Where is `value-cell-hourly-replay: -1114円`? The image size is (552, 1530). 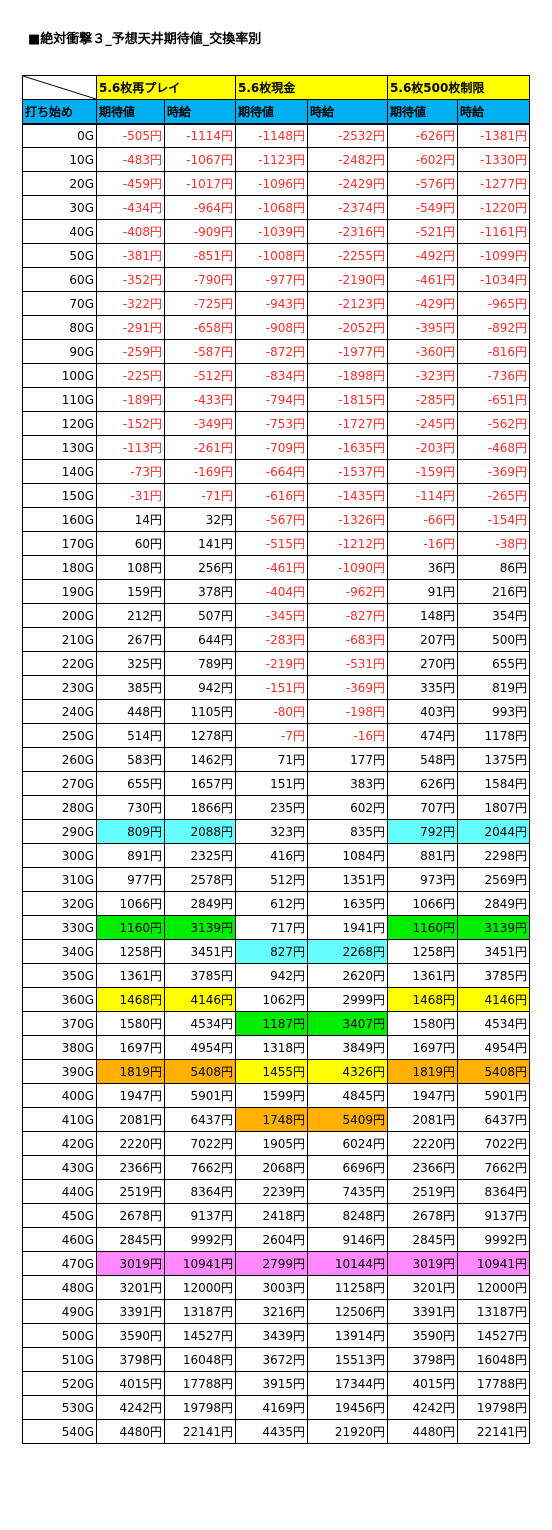
value-cell-hourly-replay: -1114円 is located at coordinates (200, 135).